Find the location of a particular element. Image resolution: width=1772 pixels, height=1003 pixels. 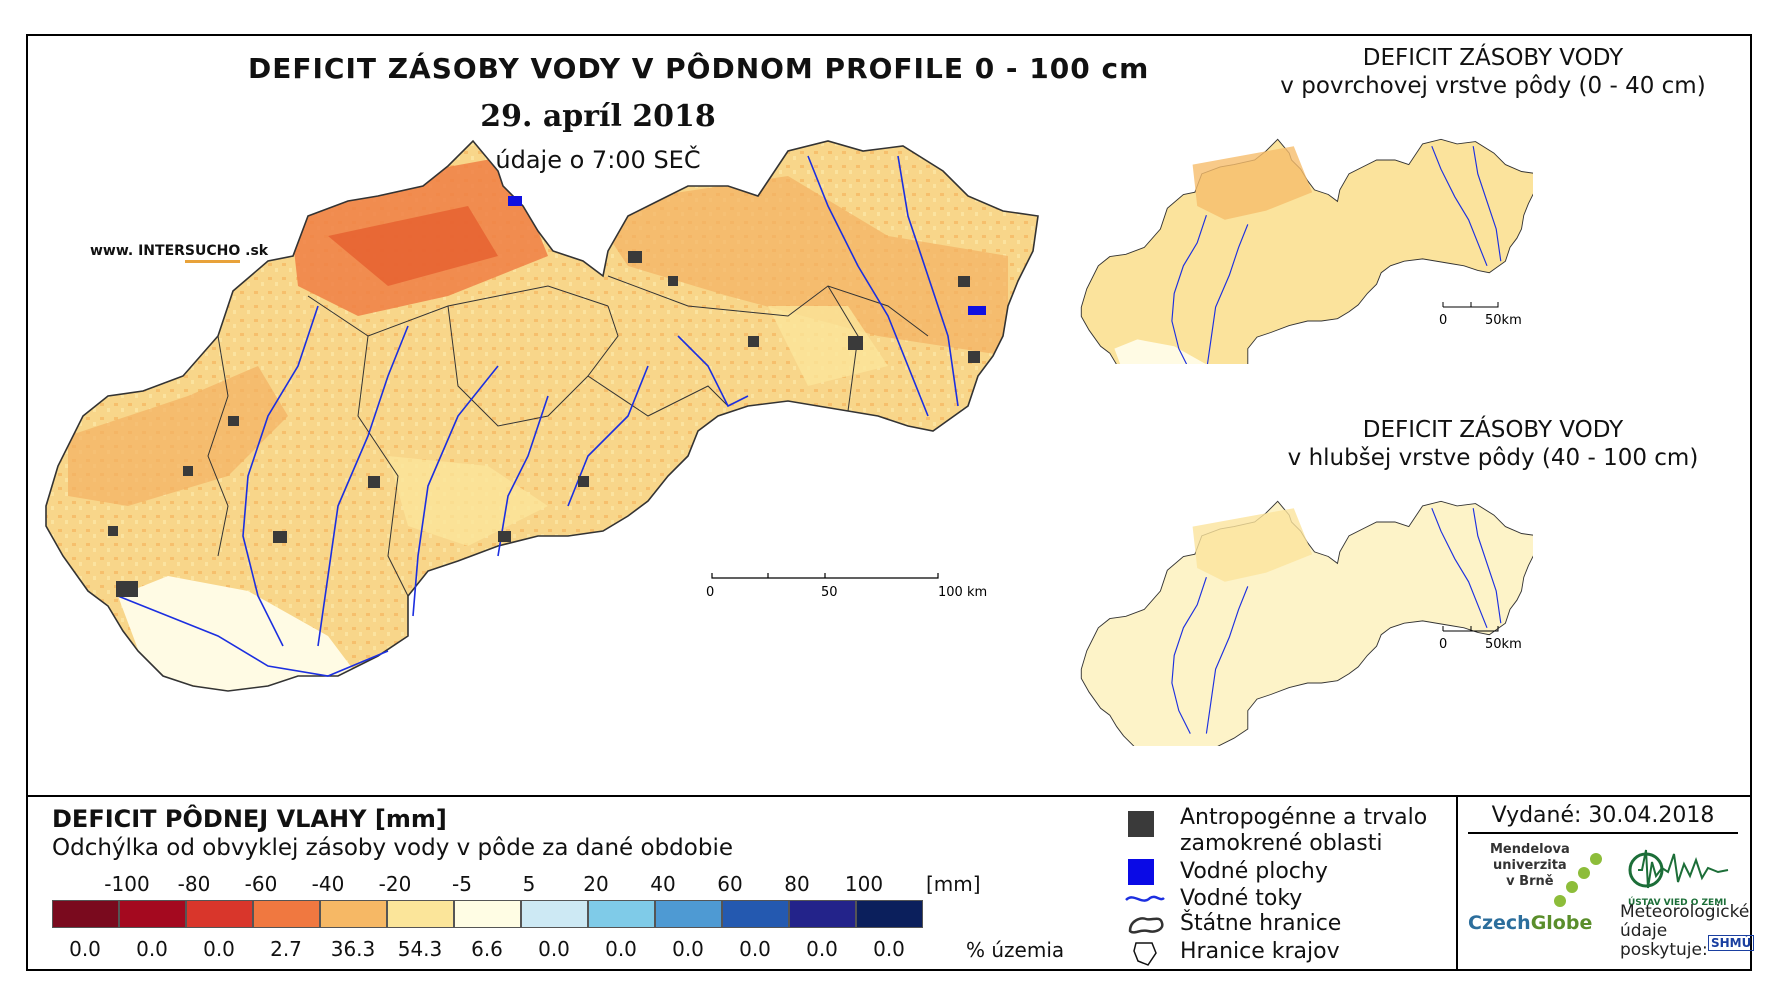

high-deficit-core is located at coordinates (413, 246).